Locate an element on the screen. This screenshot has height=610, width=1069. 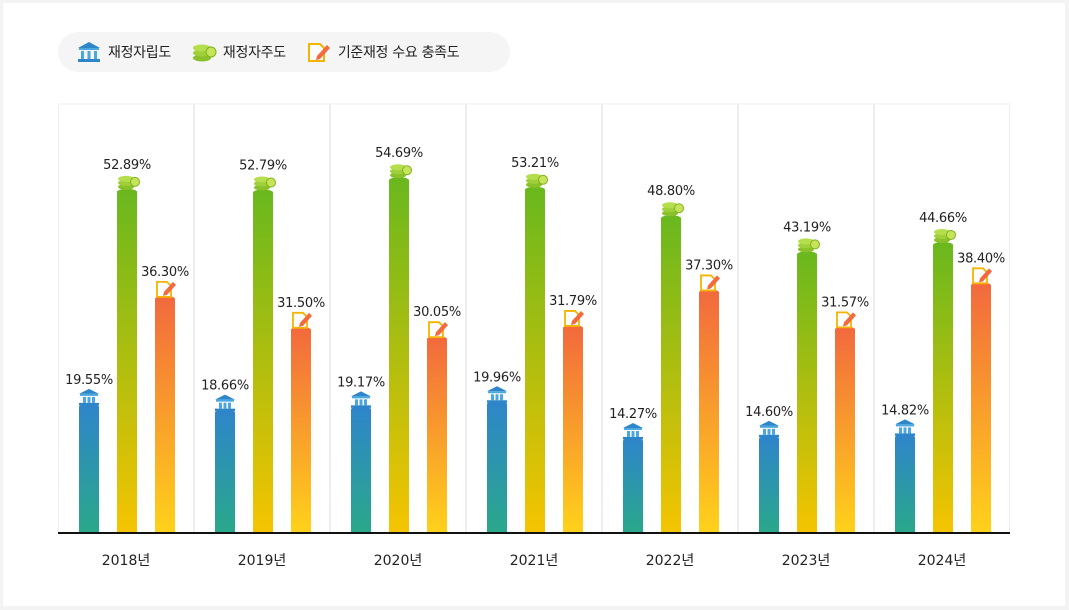
value-label-independence: 14.60% is located at coordinates (769, 412).